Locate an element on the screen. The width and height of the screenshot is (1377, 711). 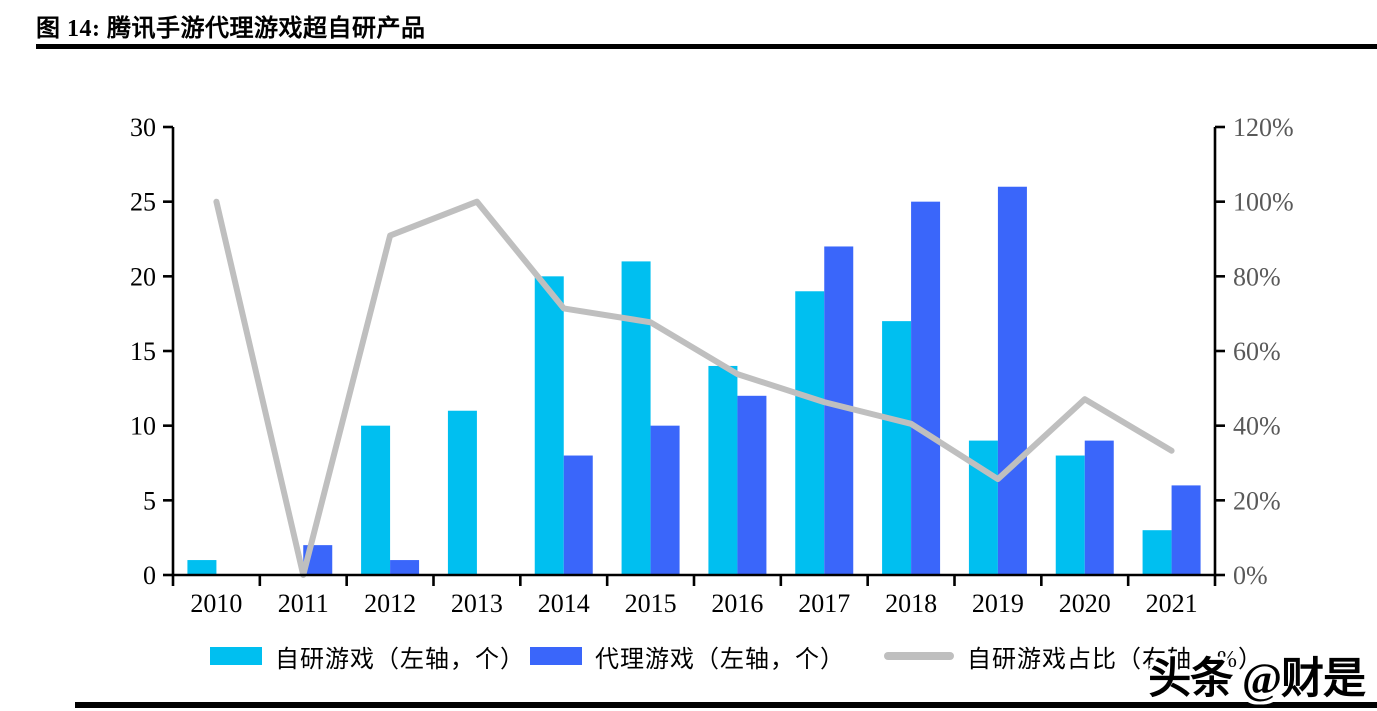
svg-text: 0 is located at coordinates (149, 575).